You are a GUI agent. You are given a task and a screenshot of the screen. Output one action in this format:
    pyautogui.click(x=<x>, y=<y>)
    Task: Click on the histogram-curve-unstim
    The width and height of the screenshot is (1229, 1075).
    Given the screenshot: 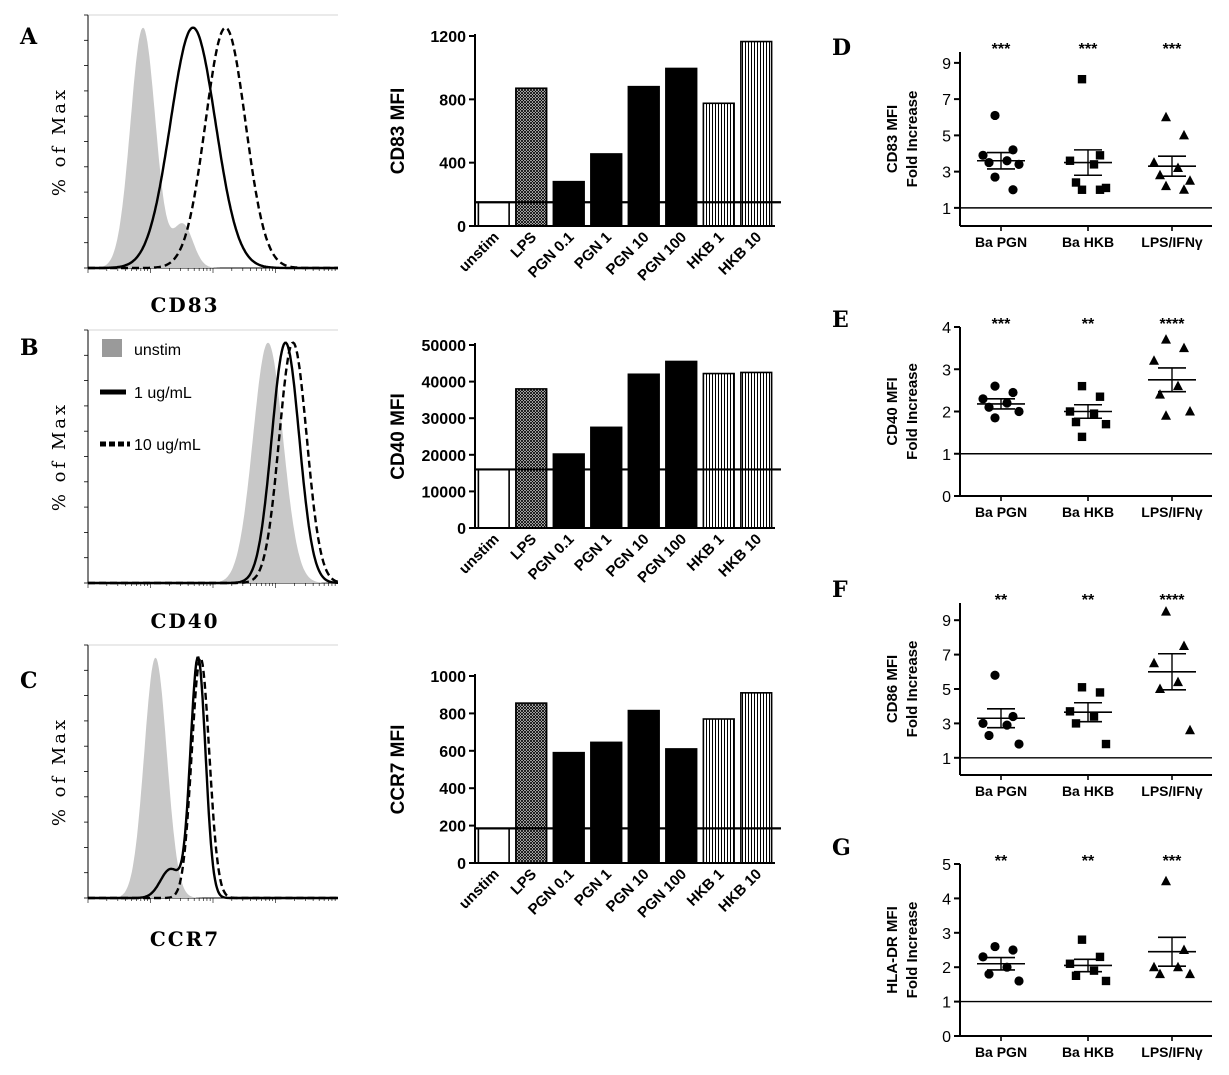 What is the action you would take?
    pyautogui.click(x=213, y=777)
    